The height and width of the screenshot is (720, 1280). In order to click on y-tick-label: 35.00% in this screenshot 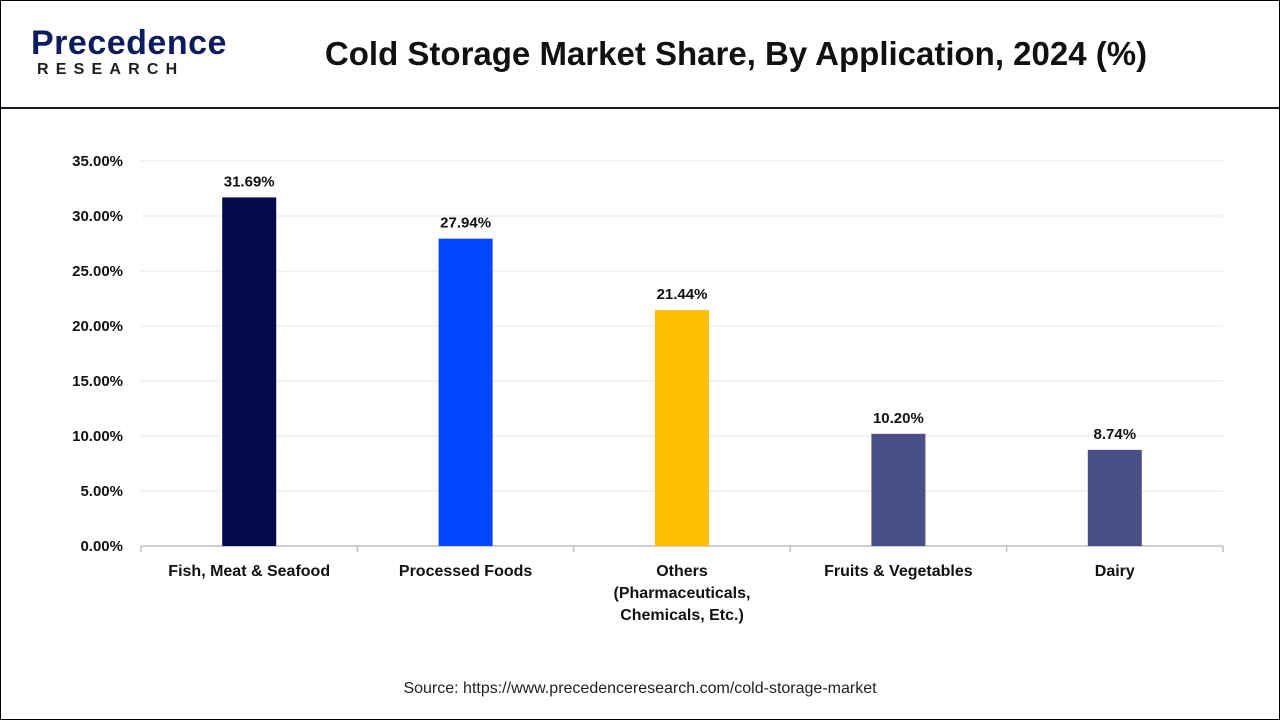, I will do `click(97, 161)`.